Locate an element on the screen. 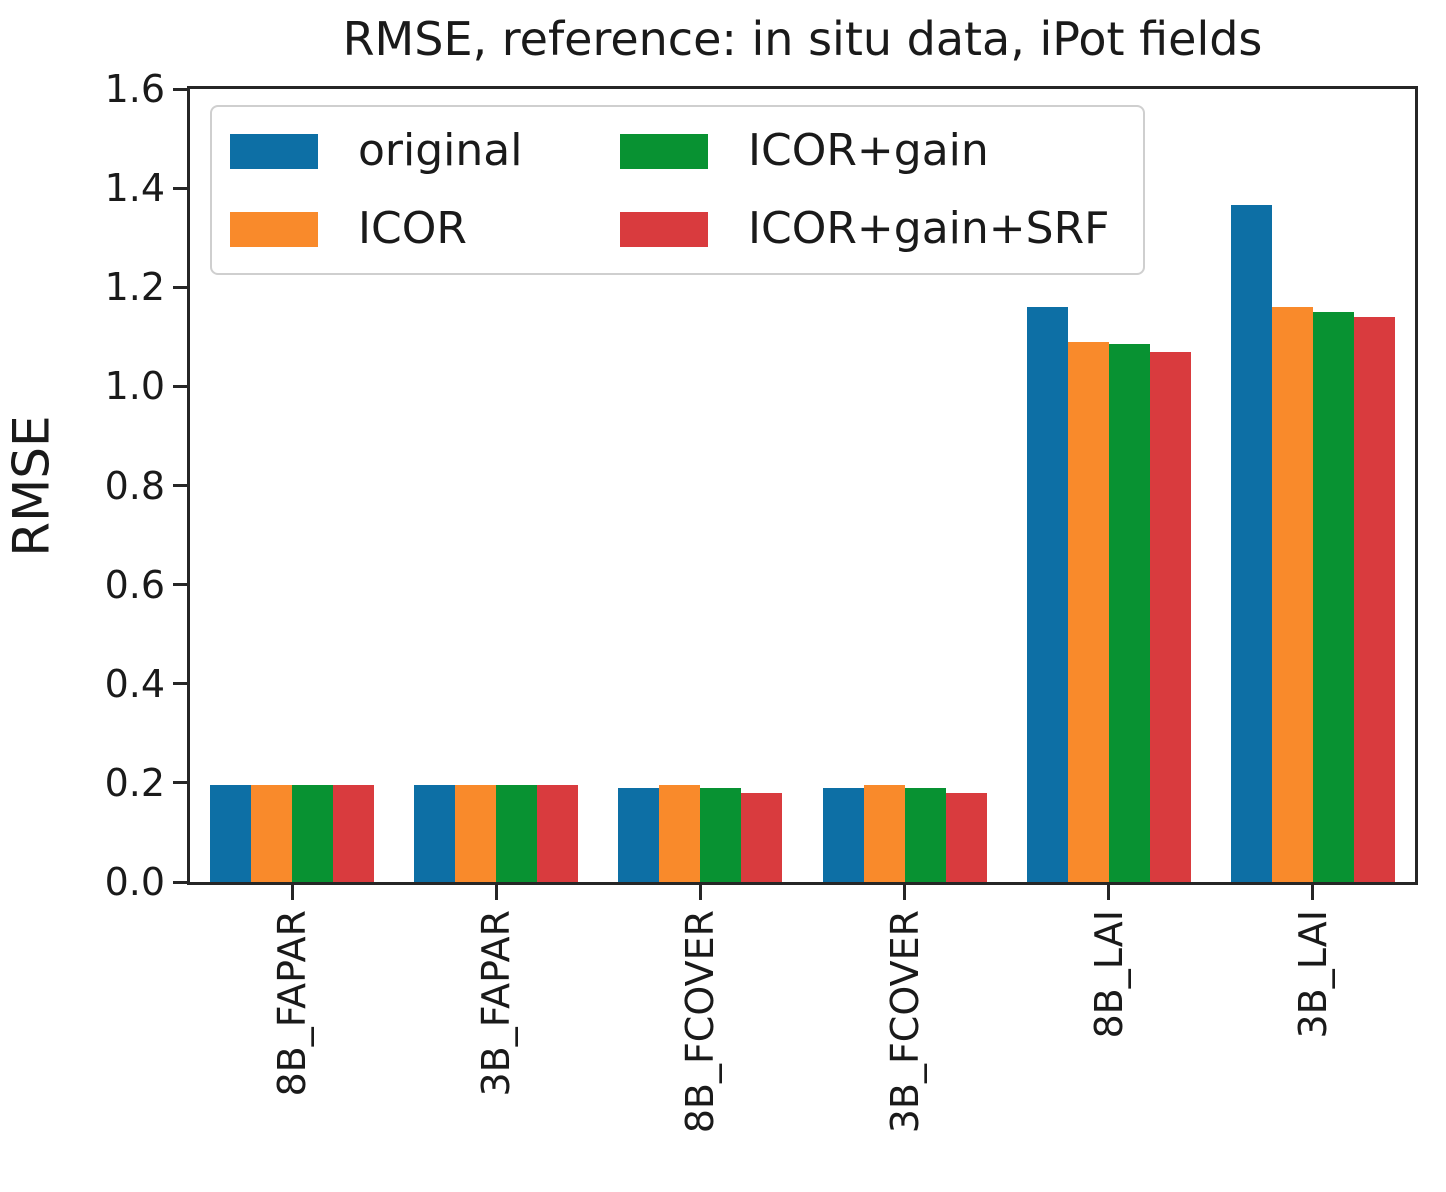 The height and width of the screenshot is (1192, 1446). bar-8b-fapar-icor is located at coordinates (271, 833).